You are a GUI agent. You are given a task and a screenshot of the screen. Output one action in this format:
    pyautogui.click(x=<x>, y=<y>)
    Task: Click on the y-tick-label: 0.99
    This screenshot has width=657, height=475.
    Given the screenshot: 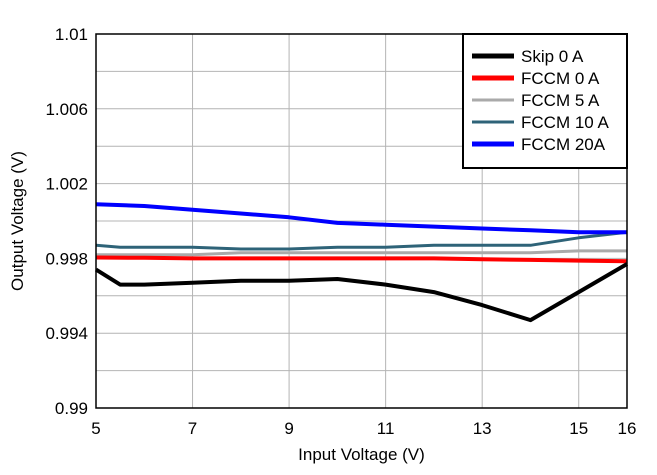 What is the action you would take?
    pyautogui.click(x=71, y=408)
    